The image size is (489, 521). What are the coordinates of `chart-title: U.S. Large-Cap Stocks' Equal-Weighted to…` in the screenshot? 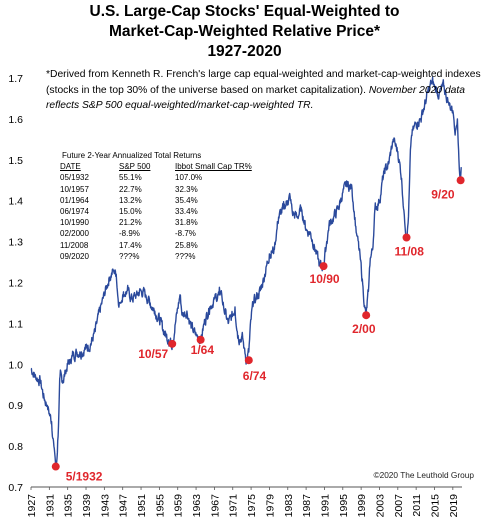 It's located at (244, 32).